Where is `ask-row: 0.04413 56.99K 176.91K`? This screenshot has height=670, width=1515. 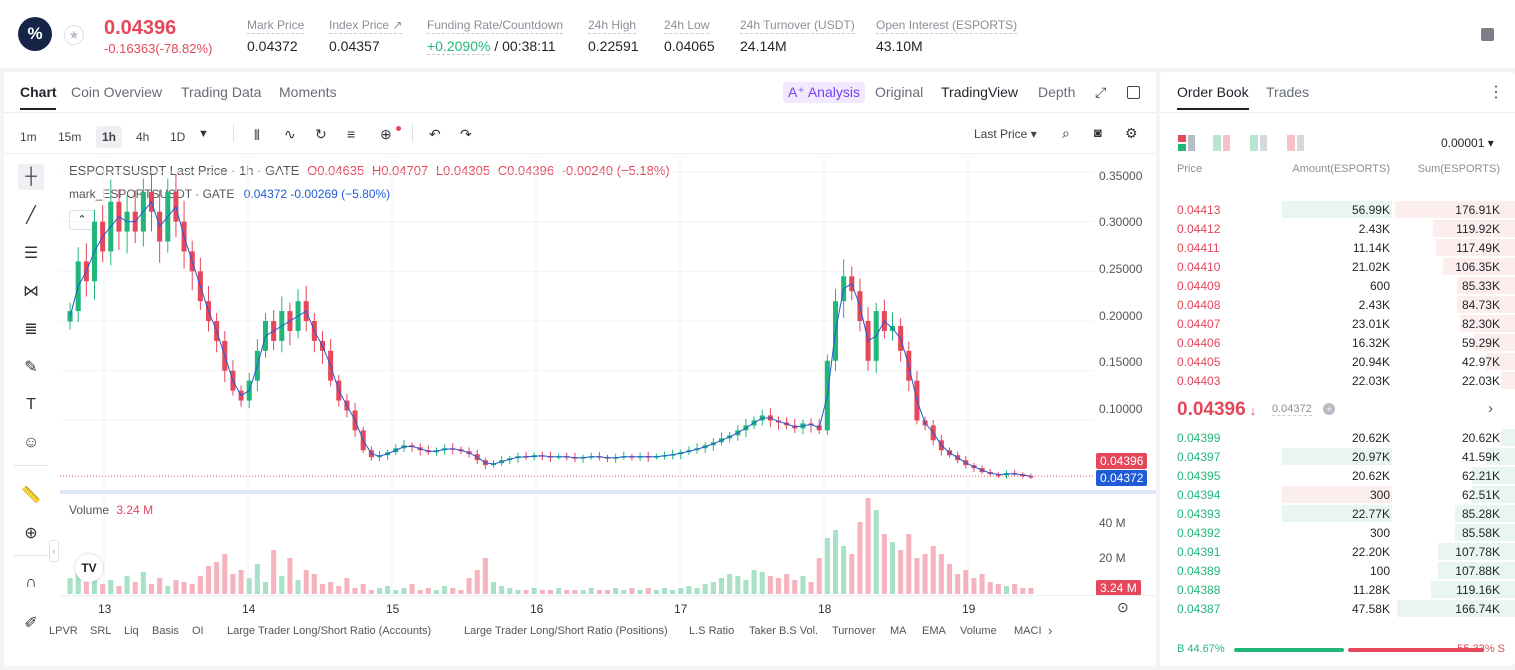 ask-row: 0.04413 56.99K 176.91K is located at coordinates (1337, 209).